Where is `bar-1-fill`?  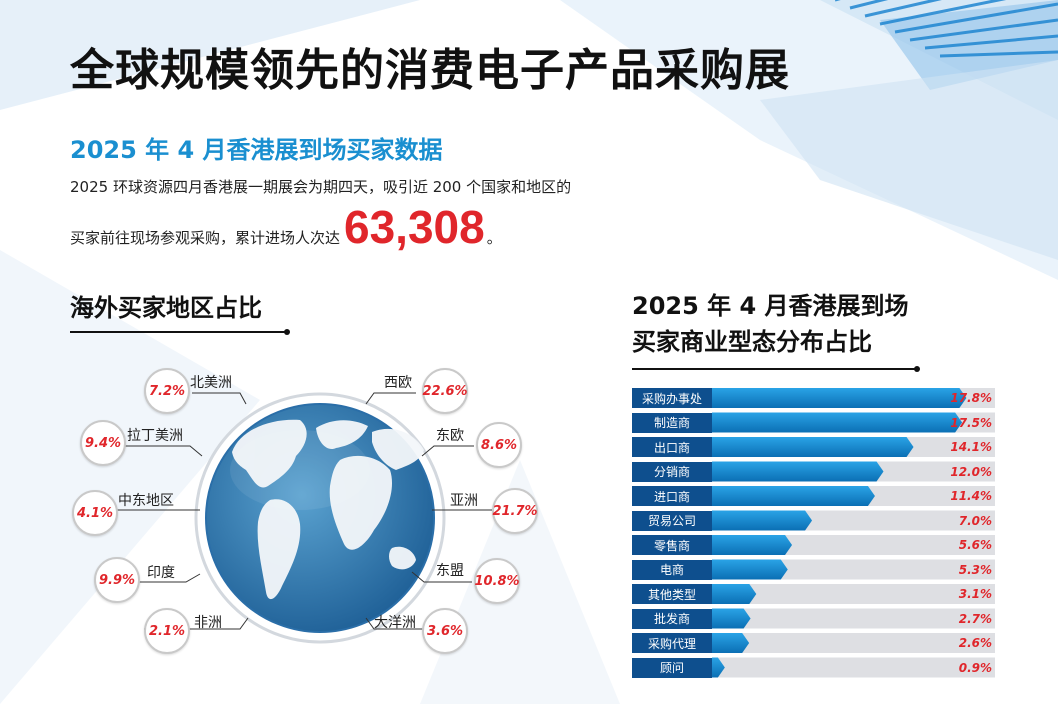
bar-1-fill is located at coordinates (837, 422).